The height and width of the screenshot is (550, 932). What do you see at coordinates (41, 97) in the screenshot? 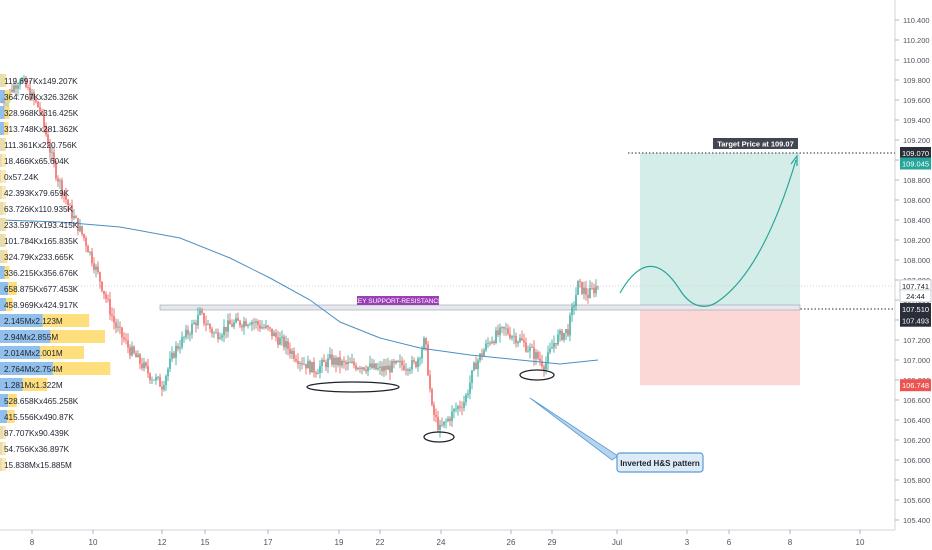
I see `volume-profile-label: 364.767Kx326.326K` at bounding box center [41, 97].